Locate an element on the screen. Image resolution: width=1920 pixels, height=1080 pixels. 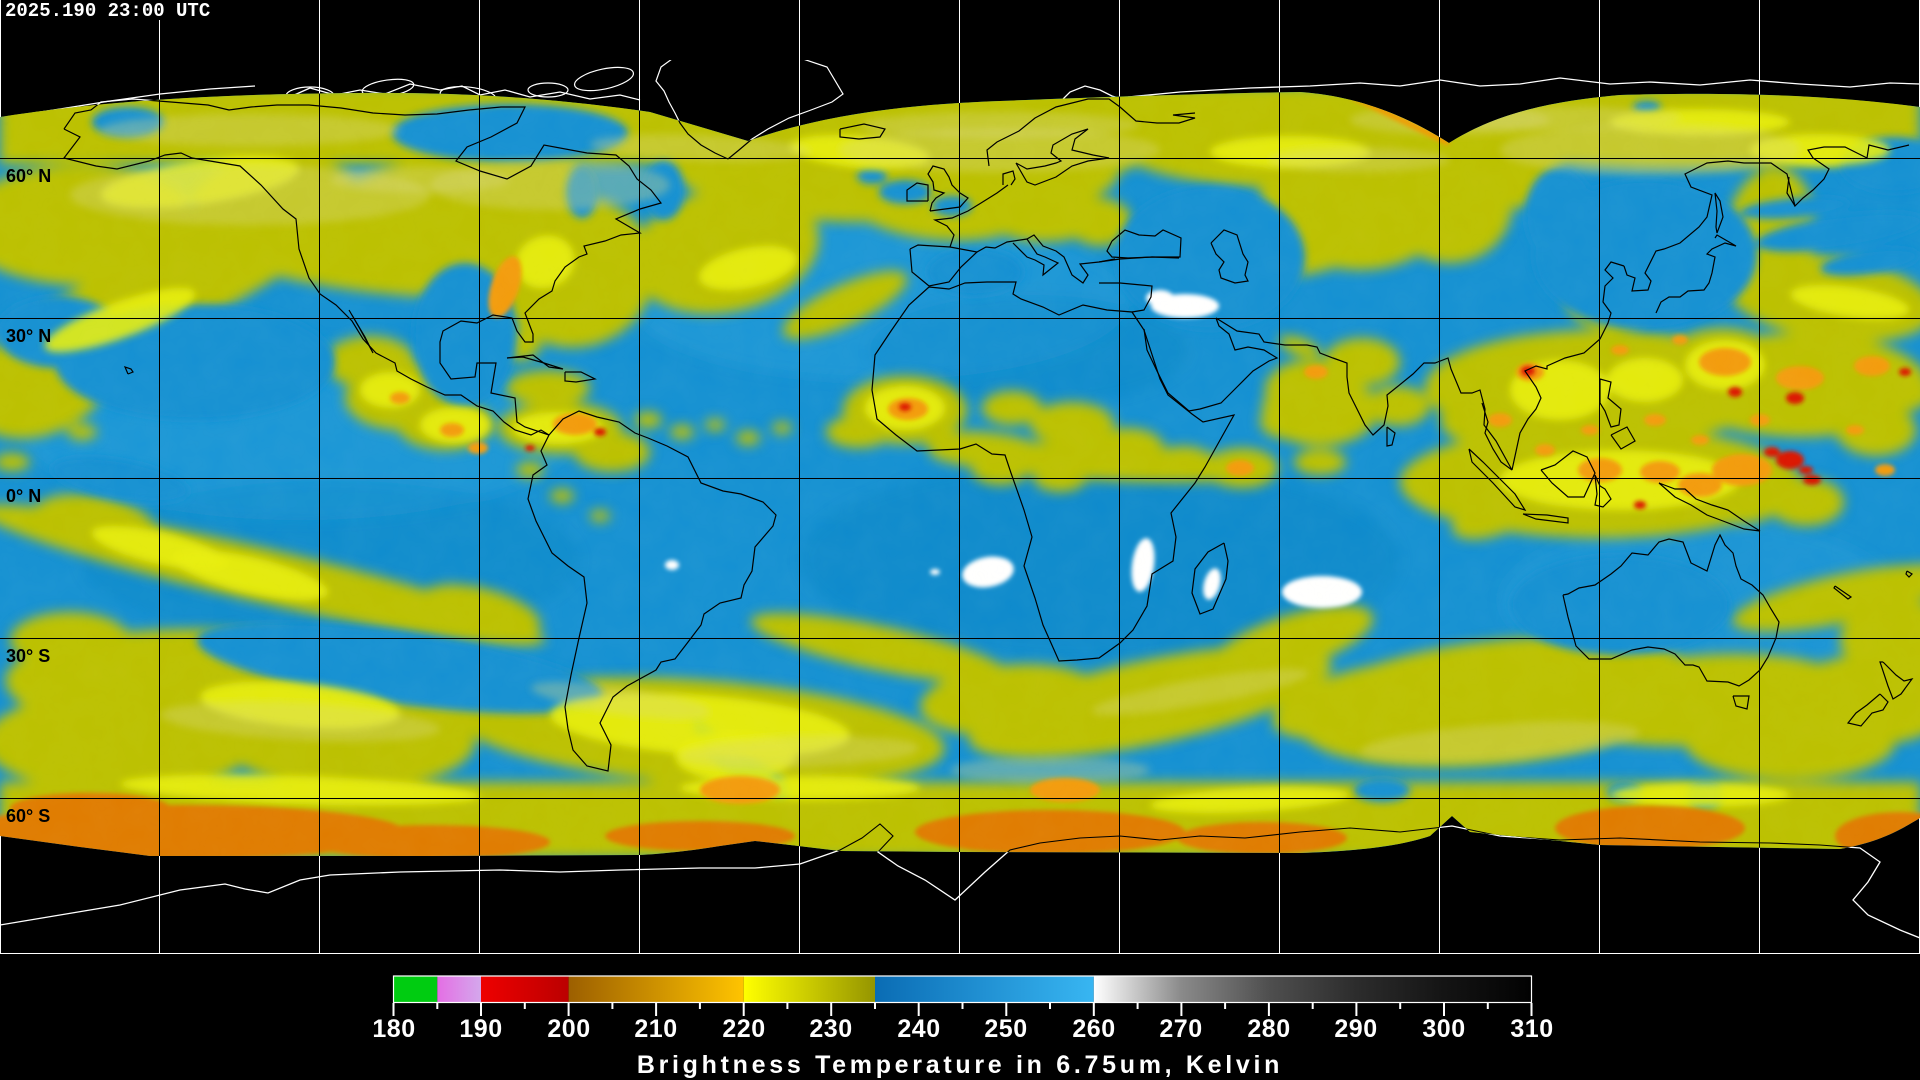
svg-text: 230 is located at coordinates (830, 1029).